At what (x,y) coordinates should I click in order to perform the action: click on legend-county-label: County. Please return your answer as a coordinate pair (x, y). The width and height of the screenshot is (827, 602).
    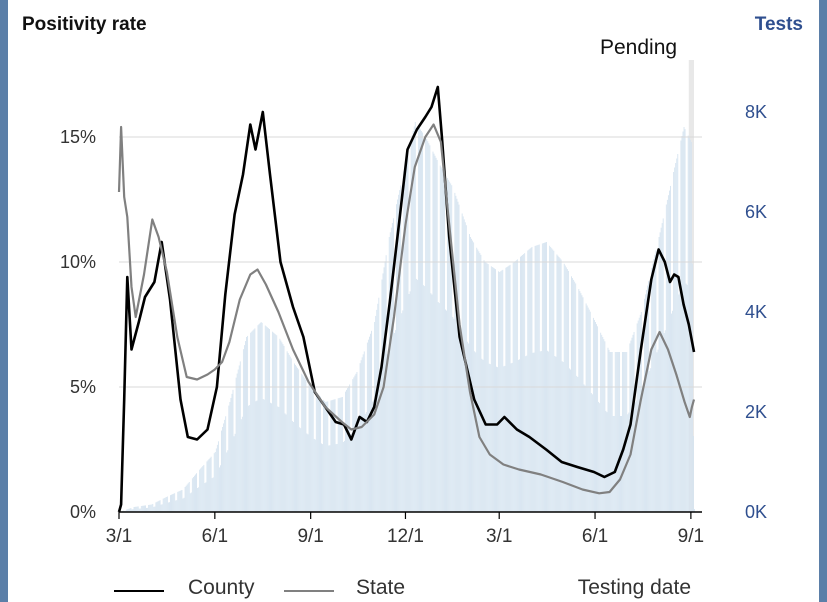
    Looking at the image, I should click on (221, 588).